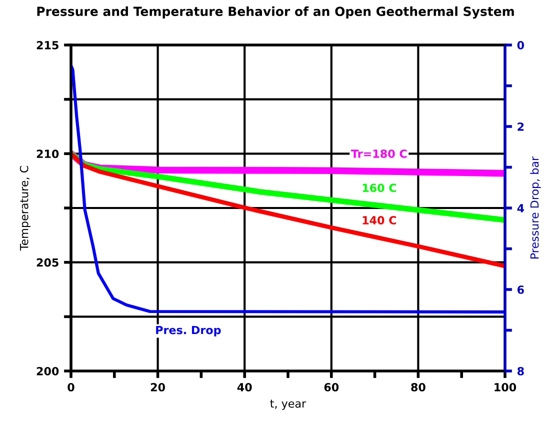 This screenshot has height=427, width=551. What do you see at coordinates (71, 387) in the screenshot?
I see `x-tick-label: 0` at bounding box center [71, 387].